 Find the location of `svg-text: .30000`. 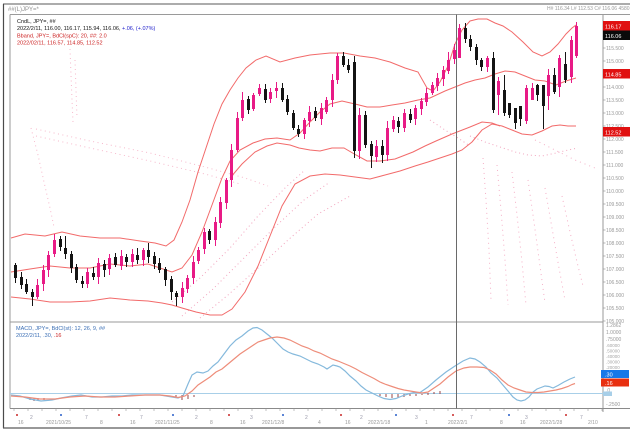

svg-text: .30000 is located at coordinates (613, 362).